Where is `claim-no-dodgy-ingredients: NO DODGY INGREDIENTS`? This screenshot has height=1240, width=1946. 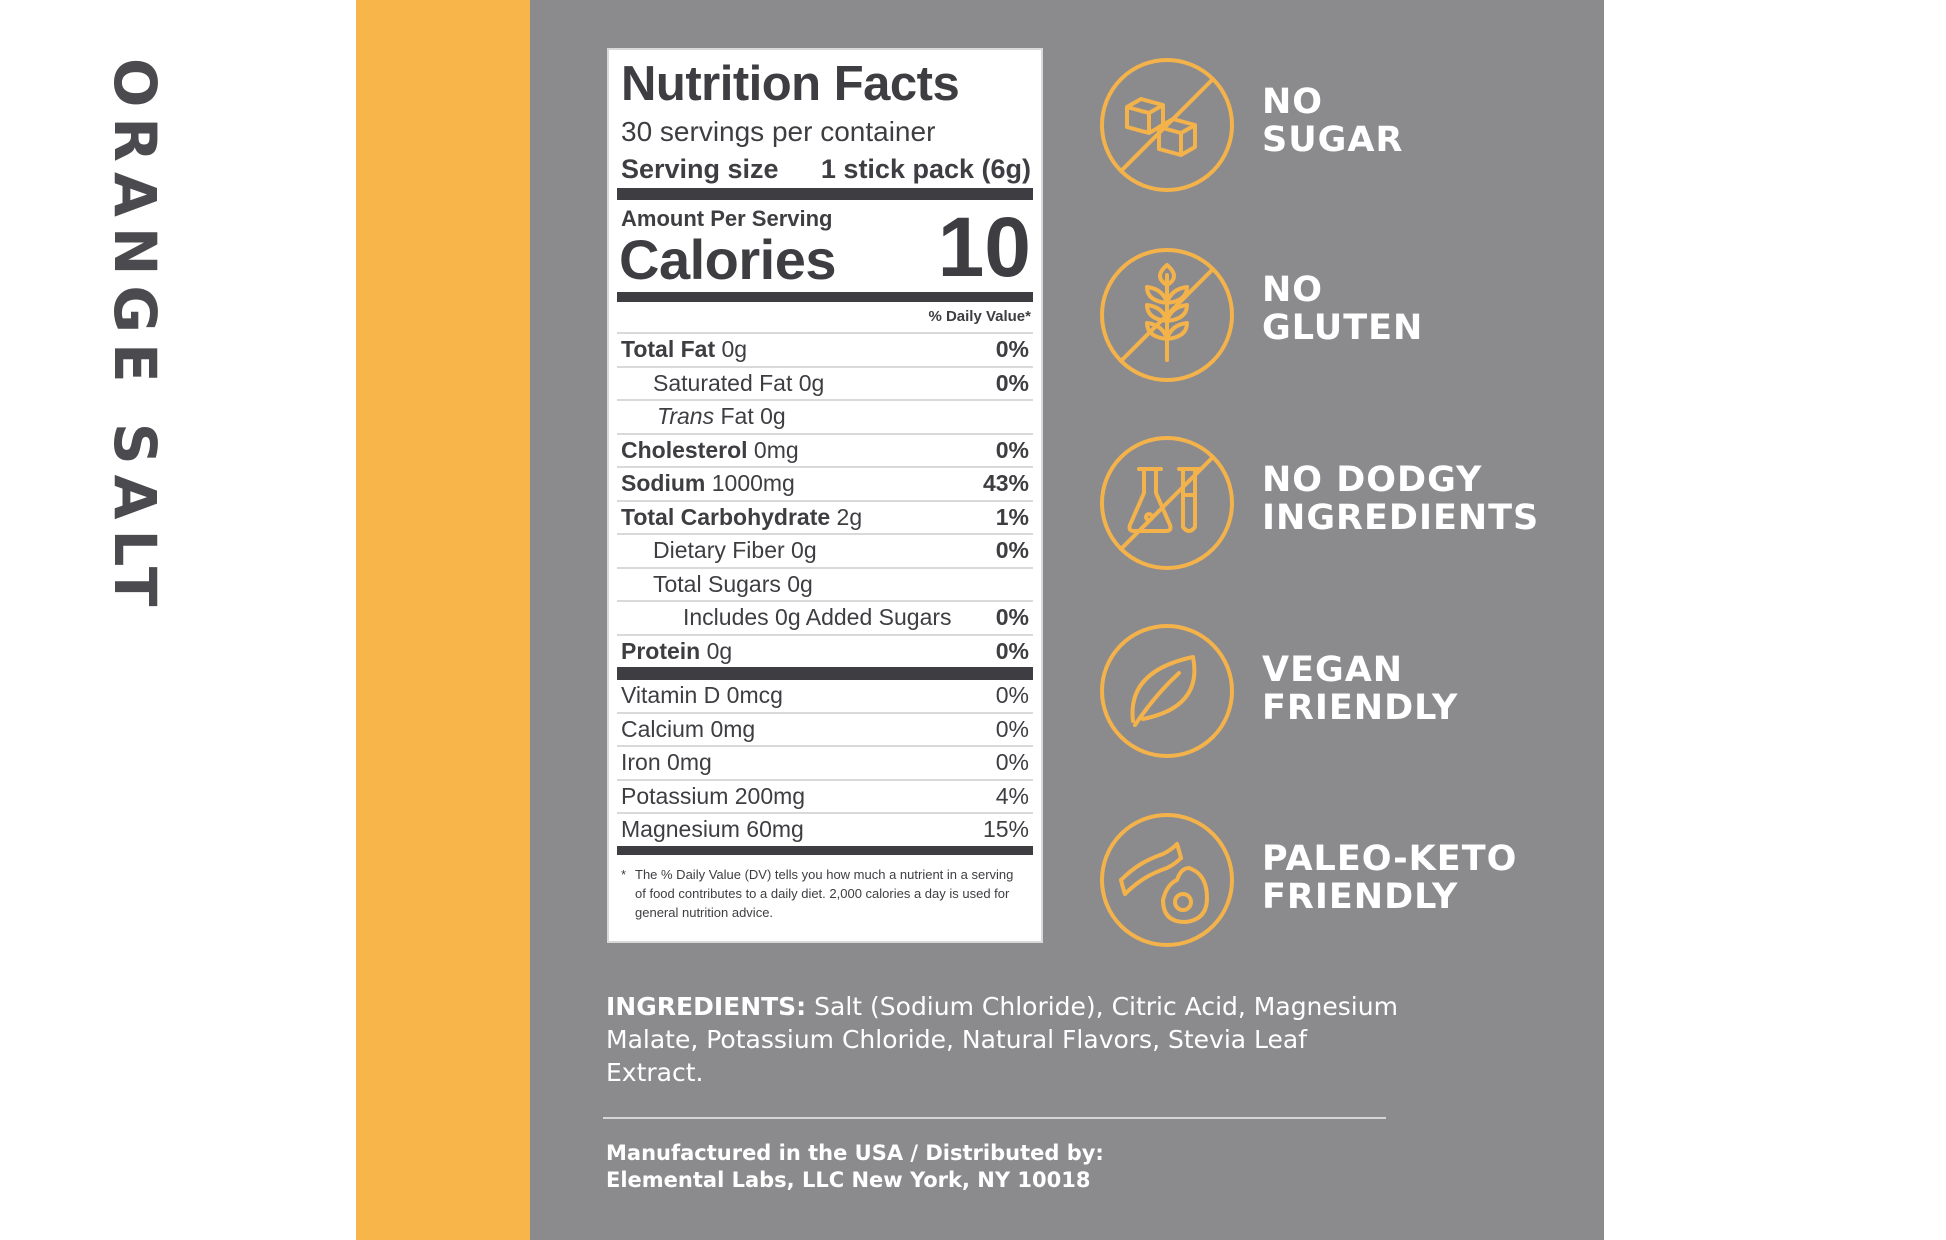 claim-no-dodgy-ingredients: NO DODGY INGREDIENTS is located at coordinates (1347, 503).